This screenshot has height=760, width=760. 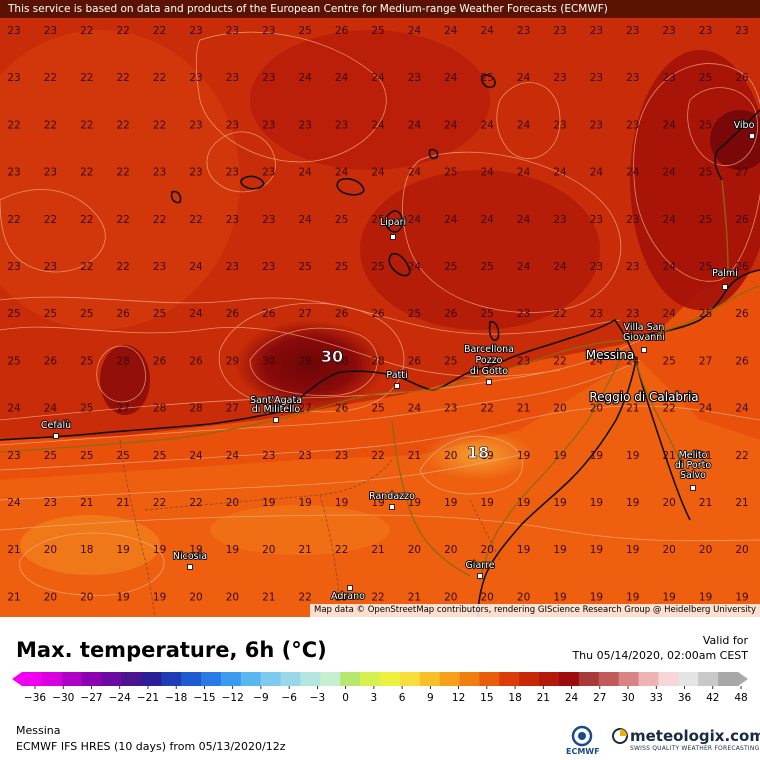 I want to click on colorbar-tick-label: 33, so click(x=656, y=698).